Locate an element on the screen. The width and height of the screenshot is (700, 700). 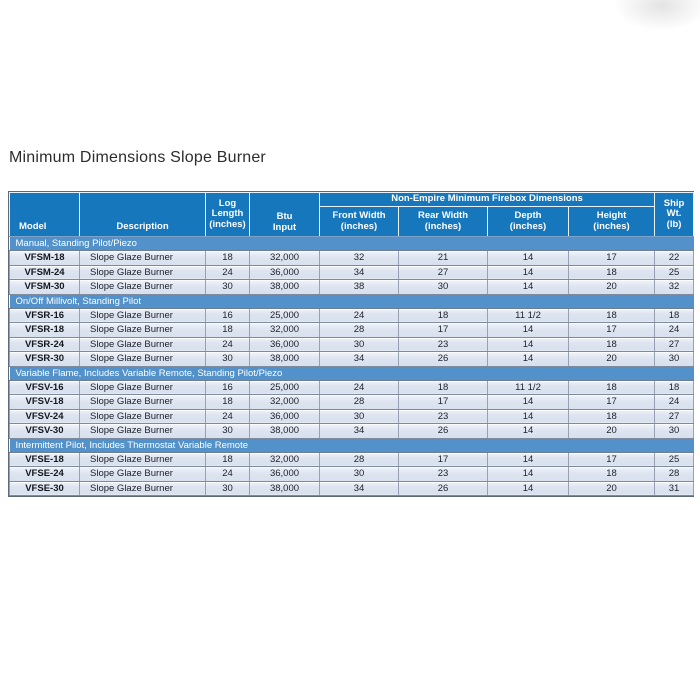
cell-rear-width: 21 is located at coordinates (443, 258).